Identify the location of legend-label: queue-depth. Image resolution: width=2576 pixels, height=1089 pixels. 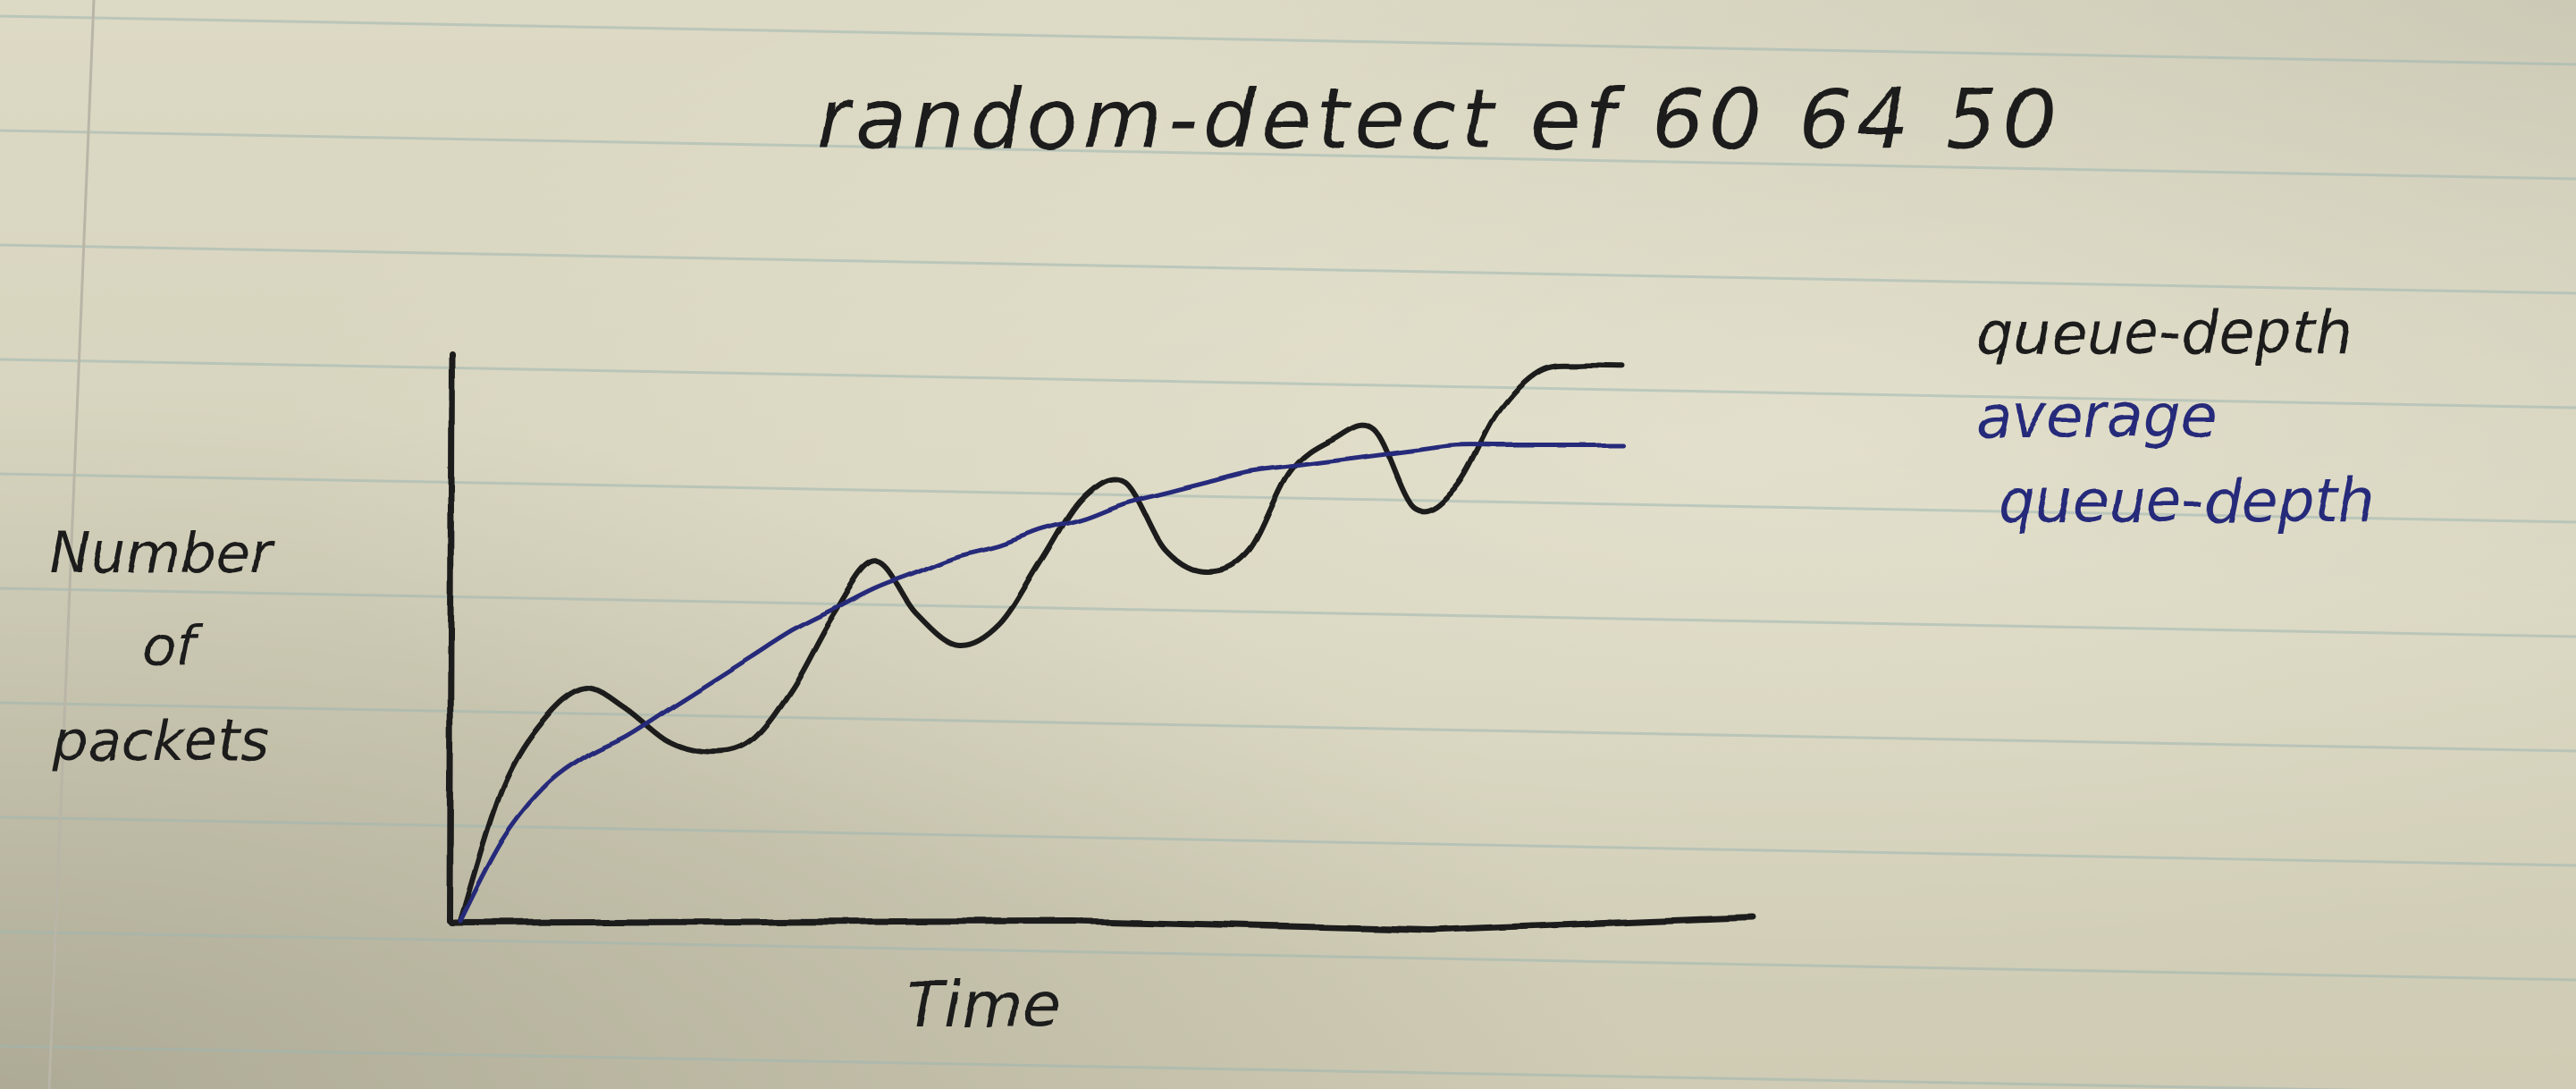
(2164, 333).